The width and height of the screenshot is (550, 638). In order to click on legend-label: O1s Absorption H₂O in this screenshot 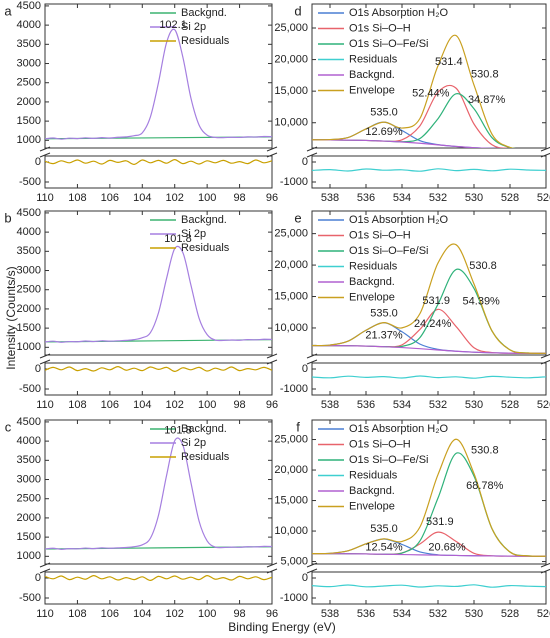, I will do `click(398, 13)`.